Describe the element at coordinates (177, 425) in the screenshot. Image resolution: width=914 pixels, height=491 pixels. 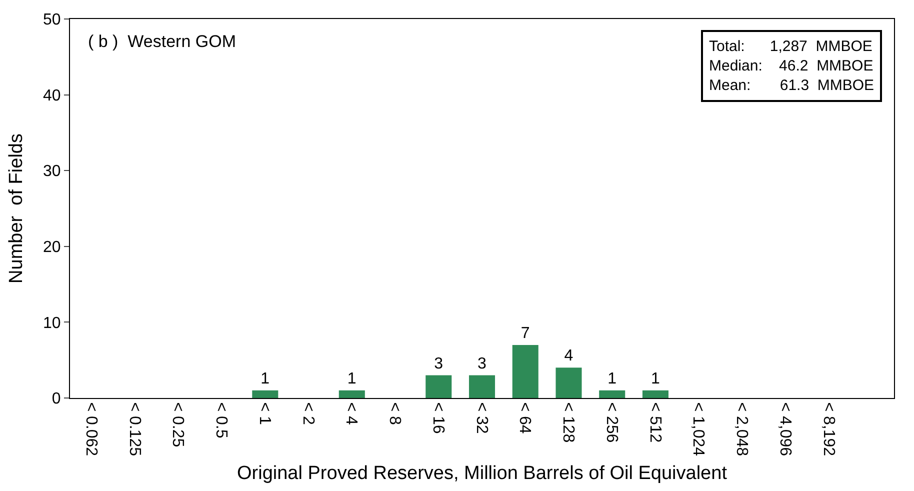
I see `x-tick-label: < 0.25` at that location.